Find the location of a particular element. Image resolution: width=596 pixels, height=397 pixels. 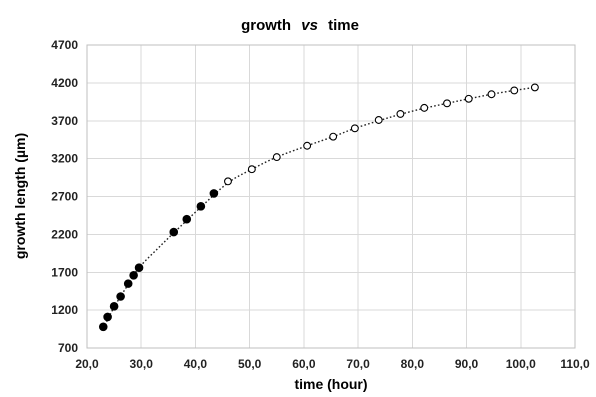

x-tick-label: 50,0 is located at coordinates (250, 364).